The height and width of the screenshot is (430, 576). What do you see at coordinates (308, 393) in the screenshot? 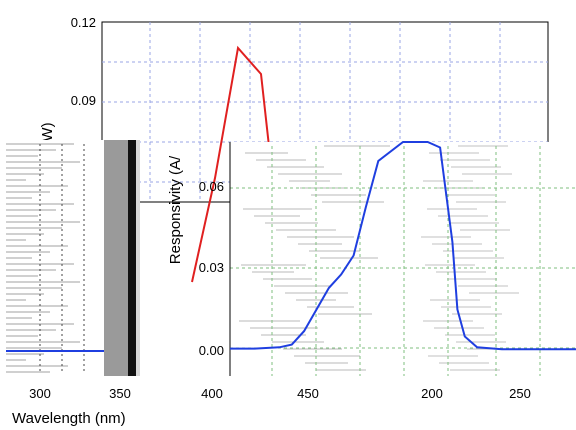
I see `x-tick-label: 450` at bounding box center [308, 393].